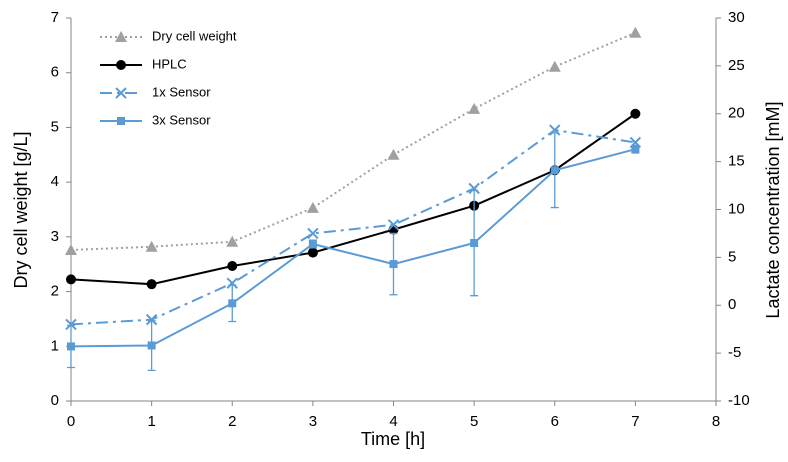 This screenshot has width=788, height=462. Describe the element at coordinates (181, 119) in the screenshot. I see `legend-label: 3x Sensor` at that location.